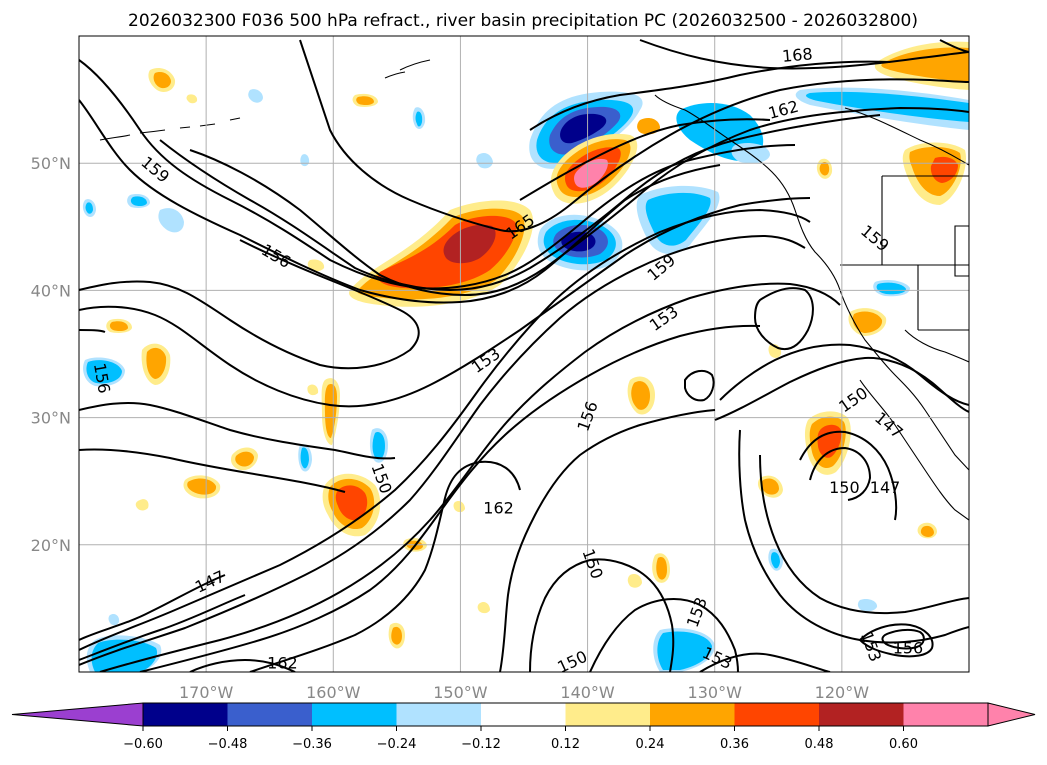  I want to click on colorbar-tick-label: 0.12, so click(565, 744).